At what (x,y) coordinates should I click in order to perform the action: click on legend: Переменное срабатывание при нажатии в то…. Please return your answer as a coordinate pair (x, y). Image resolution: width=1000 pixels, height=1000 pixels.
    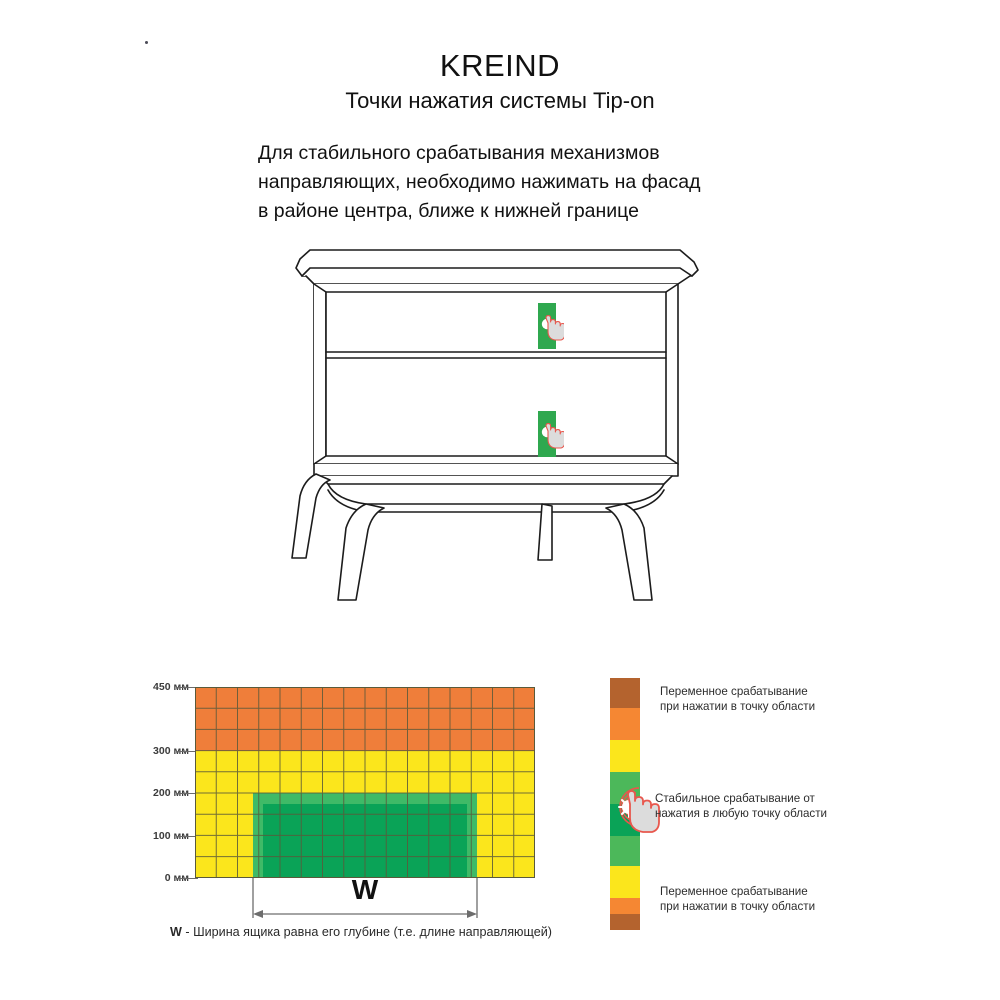
    Looking at the image, I should click on (765, 807).